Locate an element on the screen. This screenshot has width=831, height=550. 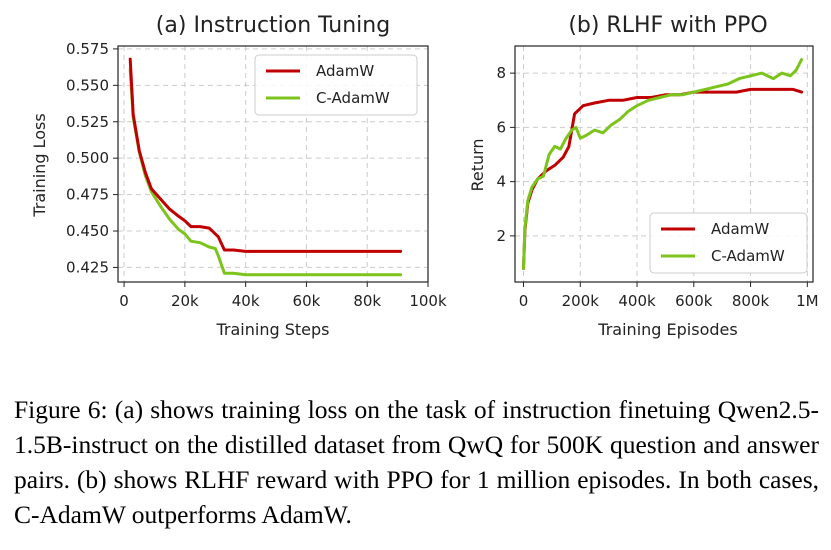
chart-a-xtick-label: 20k is located at coordinates (185, 301).